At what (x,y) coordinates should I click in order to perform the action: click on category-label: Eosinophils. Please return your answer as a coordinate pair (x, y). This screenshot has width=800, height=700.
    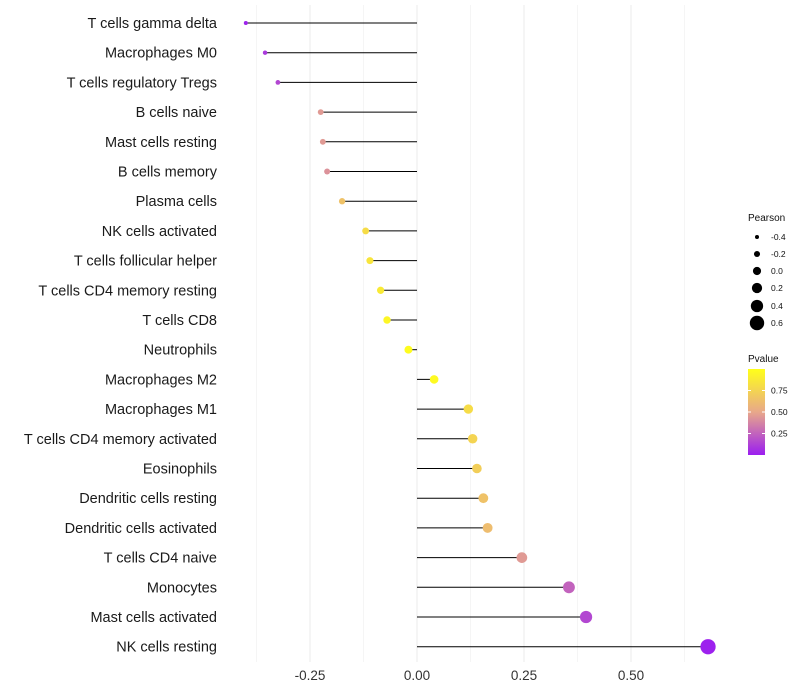
    Looking at the image, I should click on (180, 470).